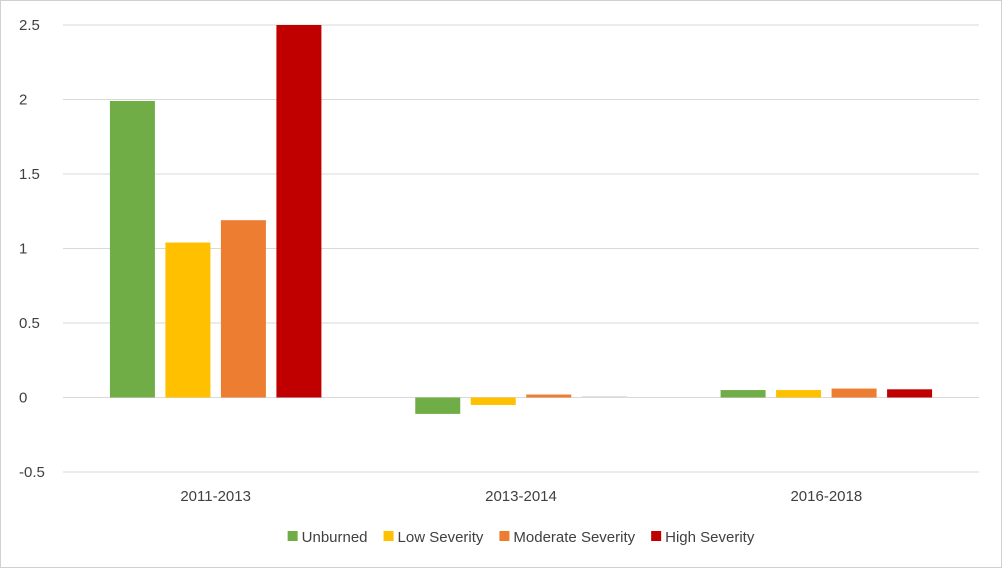  Describe the element at coordinates (32, 472) in the screenshot. I see `y-tick-label: -0.5` at that location.